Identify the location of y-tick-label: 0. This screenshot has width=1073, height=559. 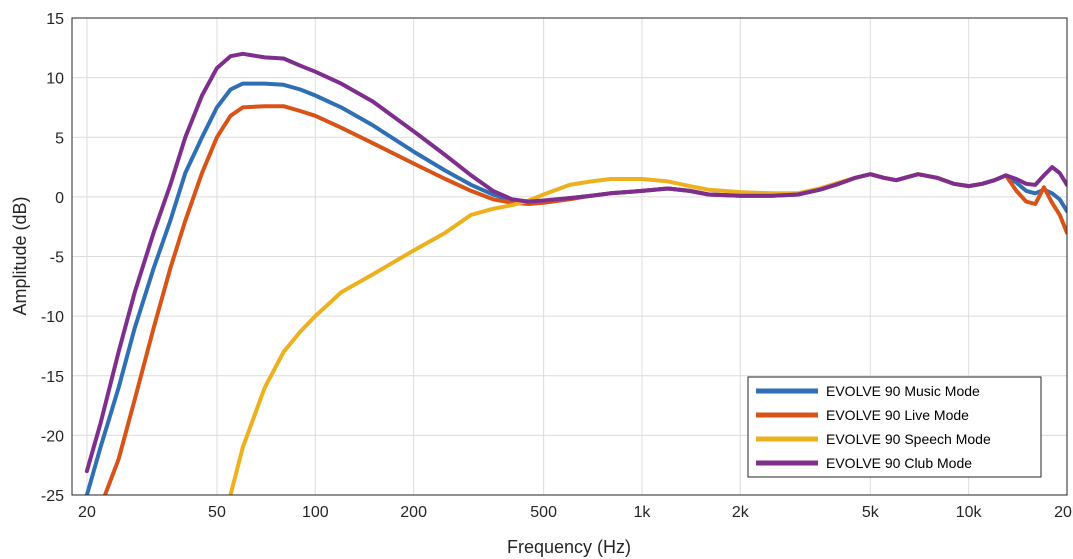
(59, 198).